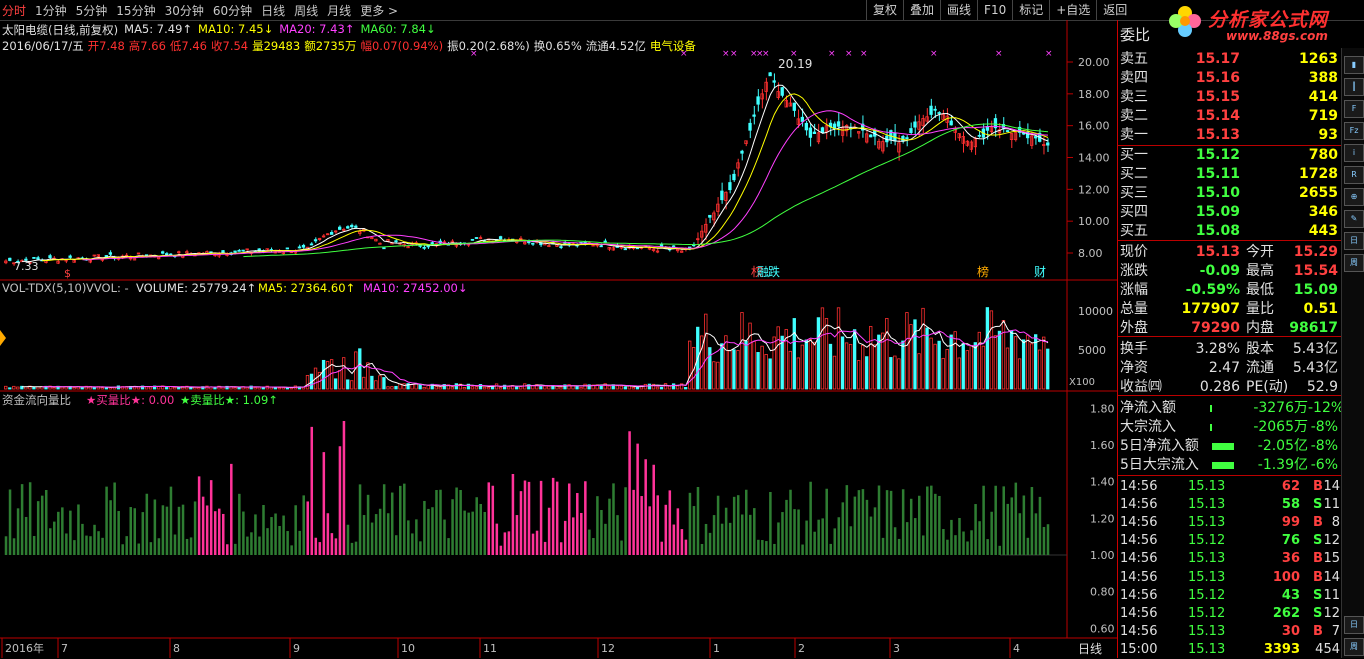 This screenshot has width=1364, height=659. Describe the element at coordinates (1260, 349) in the screenshot. I see `fin-row-0-label2: 股本` at that location.